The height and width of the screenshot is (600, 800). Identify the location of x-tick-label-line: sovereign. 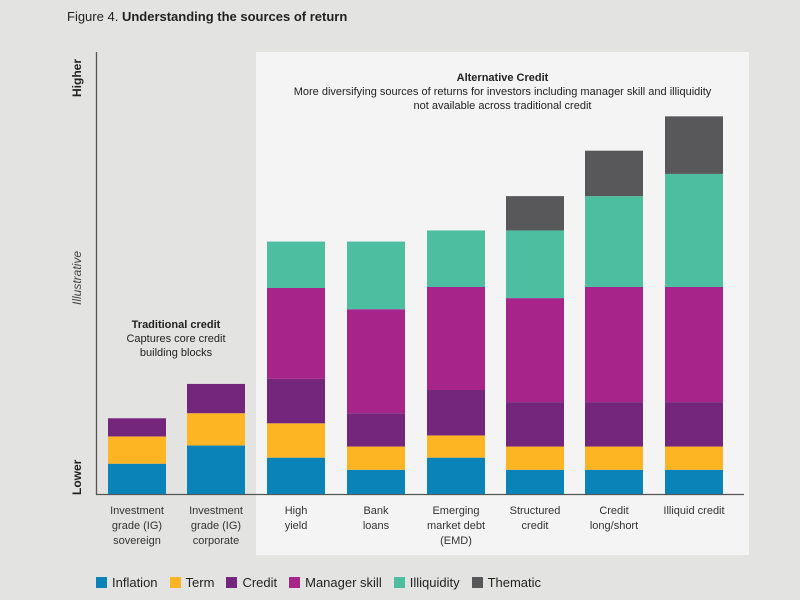
(137, 541).